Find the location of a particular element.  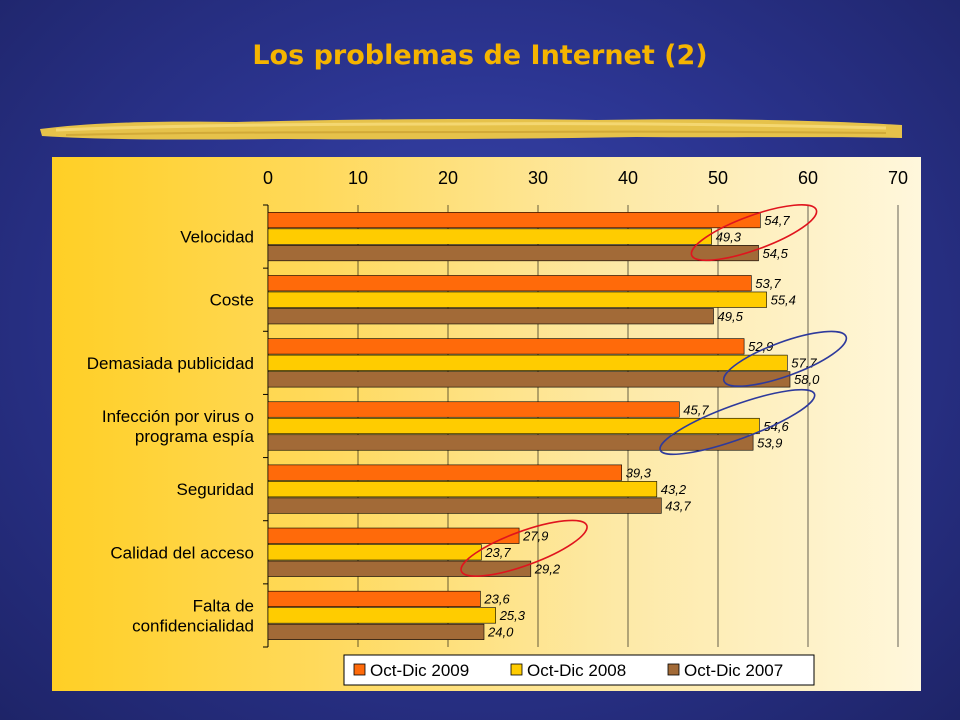

category-label: Infección por virus o programa espía is located at coordinates (178, 426).